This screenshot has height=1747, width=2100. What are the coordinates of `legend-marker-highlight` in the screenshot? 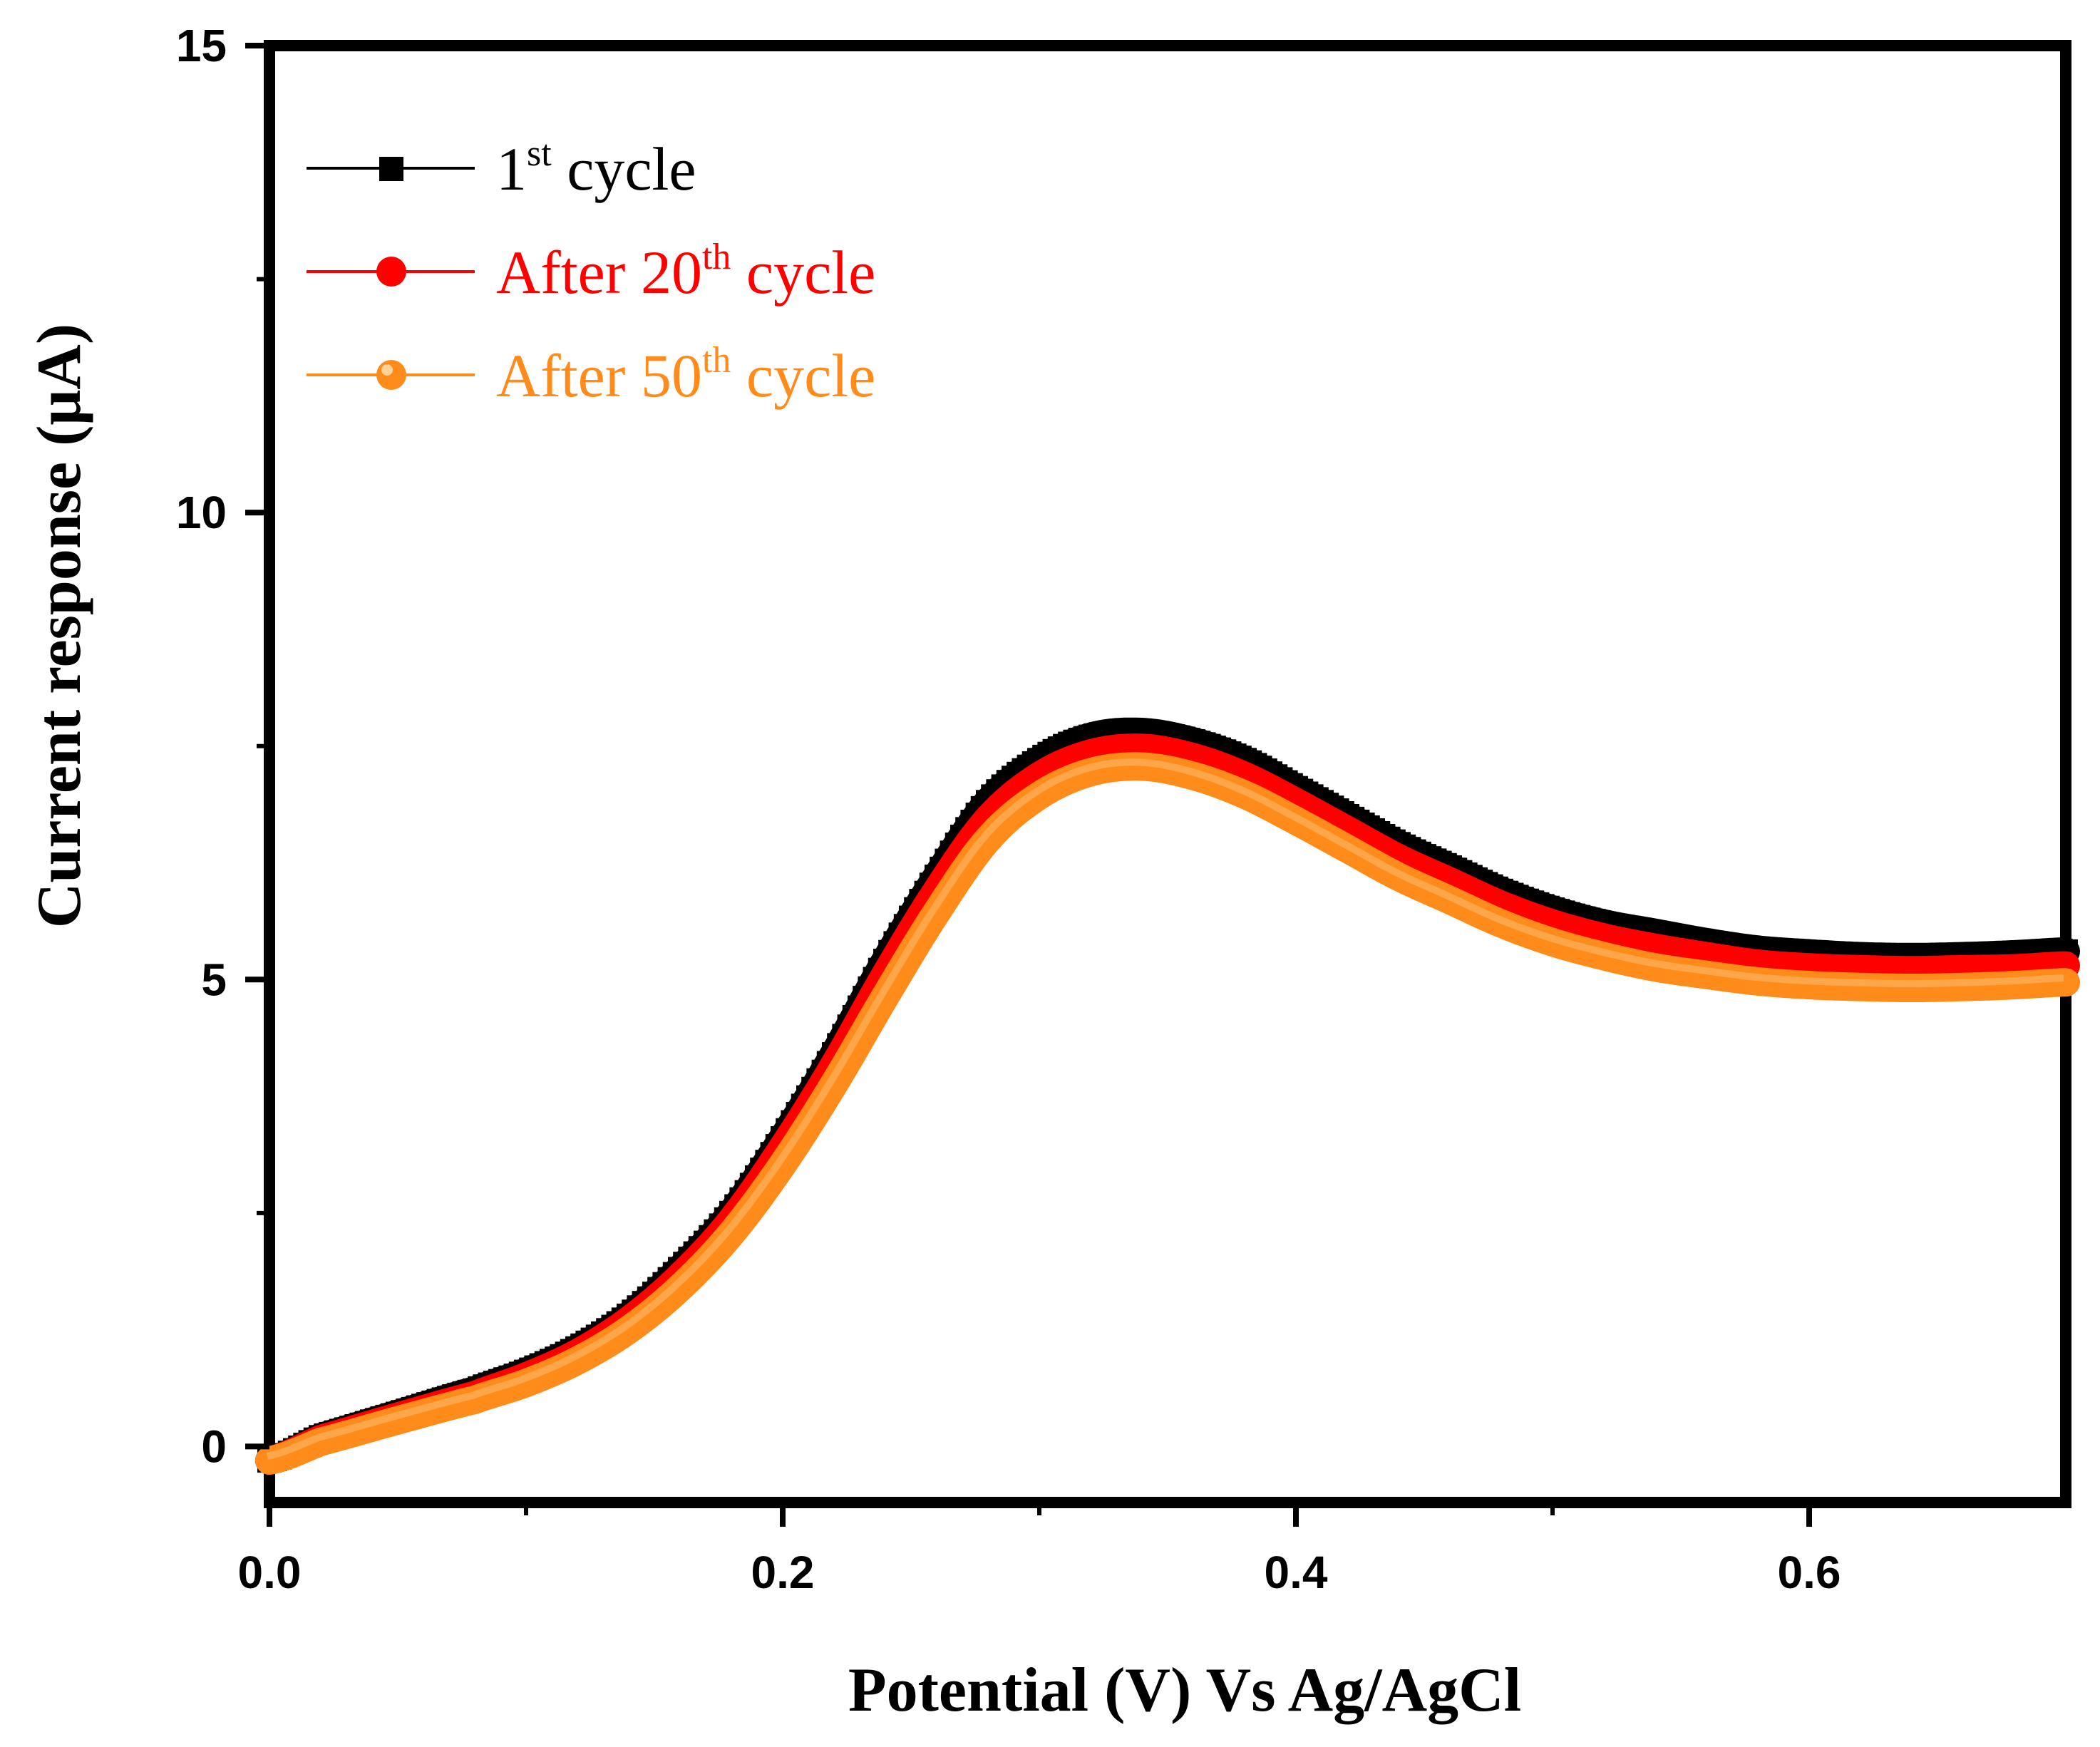 It's located at (387, 370).